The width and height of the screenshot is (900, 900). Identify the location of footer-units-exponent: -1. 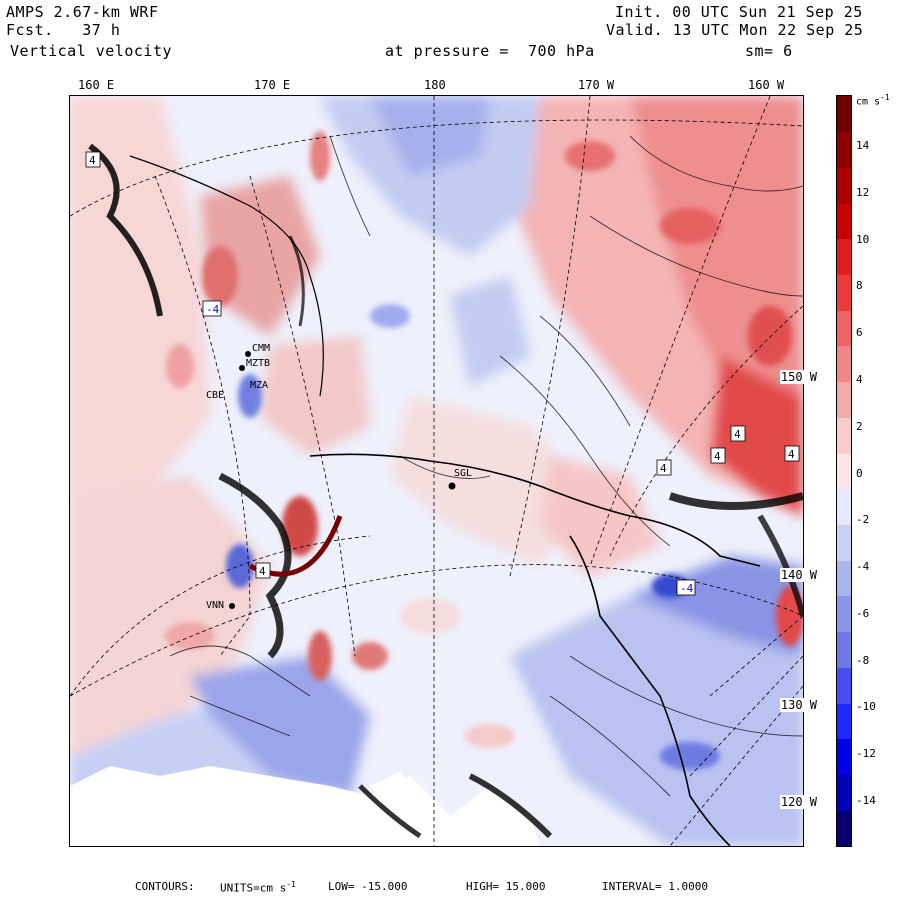
(291, 884).